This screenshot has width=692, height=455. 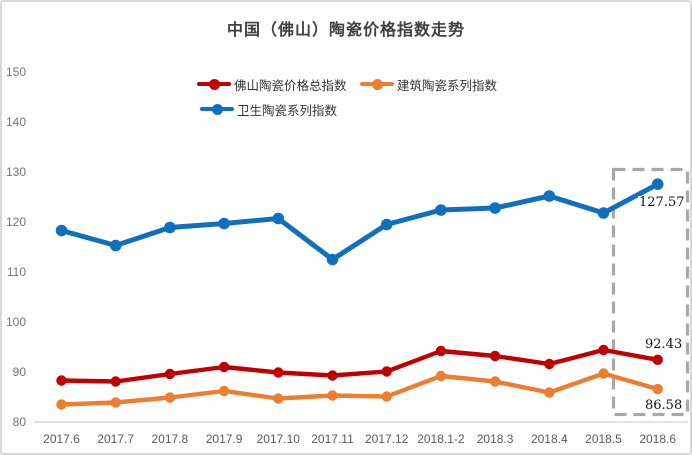 What do you see at coordinates (290, 85) in the screenshot?
I see `legend-label-foshan-total: 佛山陶瓷价格总指数` at bounding box center [290, 85].